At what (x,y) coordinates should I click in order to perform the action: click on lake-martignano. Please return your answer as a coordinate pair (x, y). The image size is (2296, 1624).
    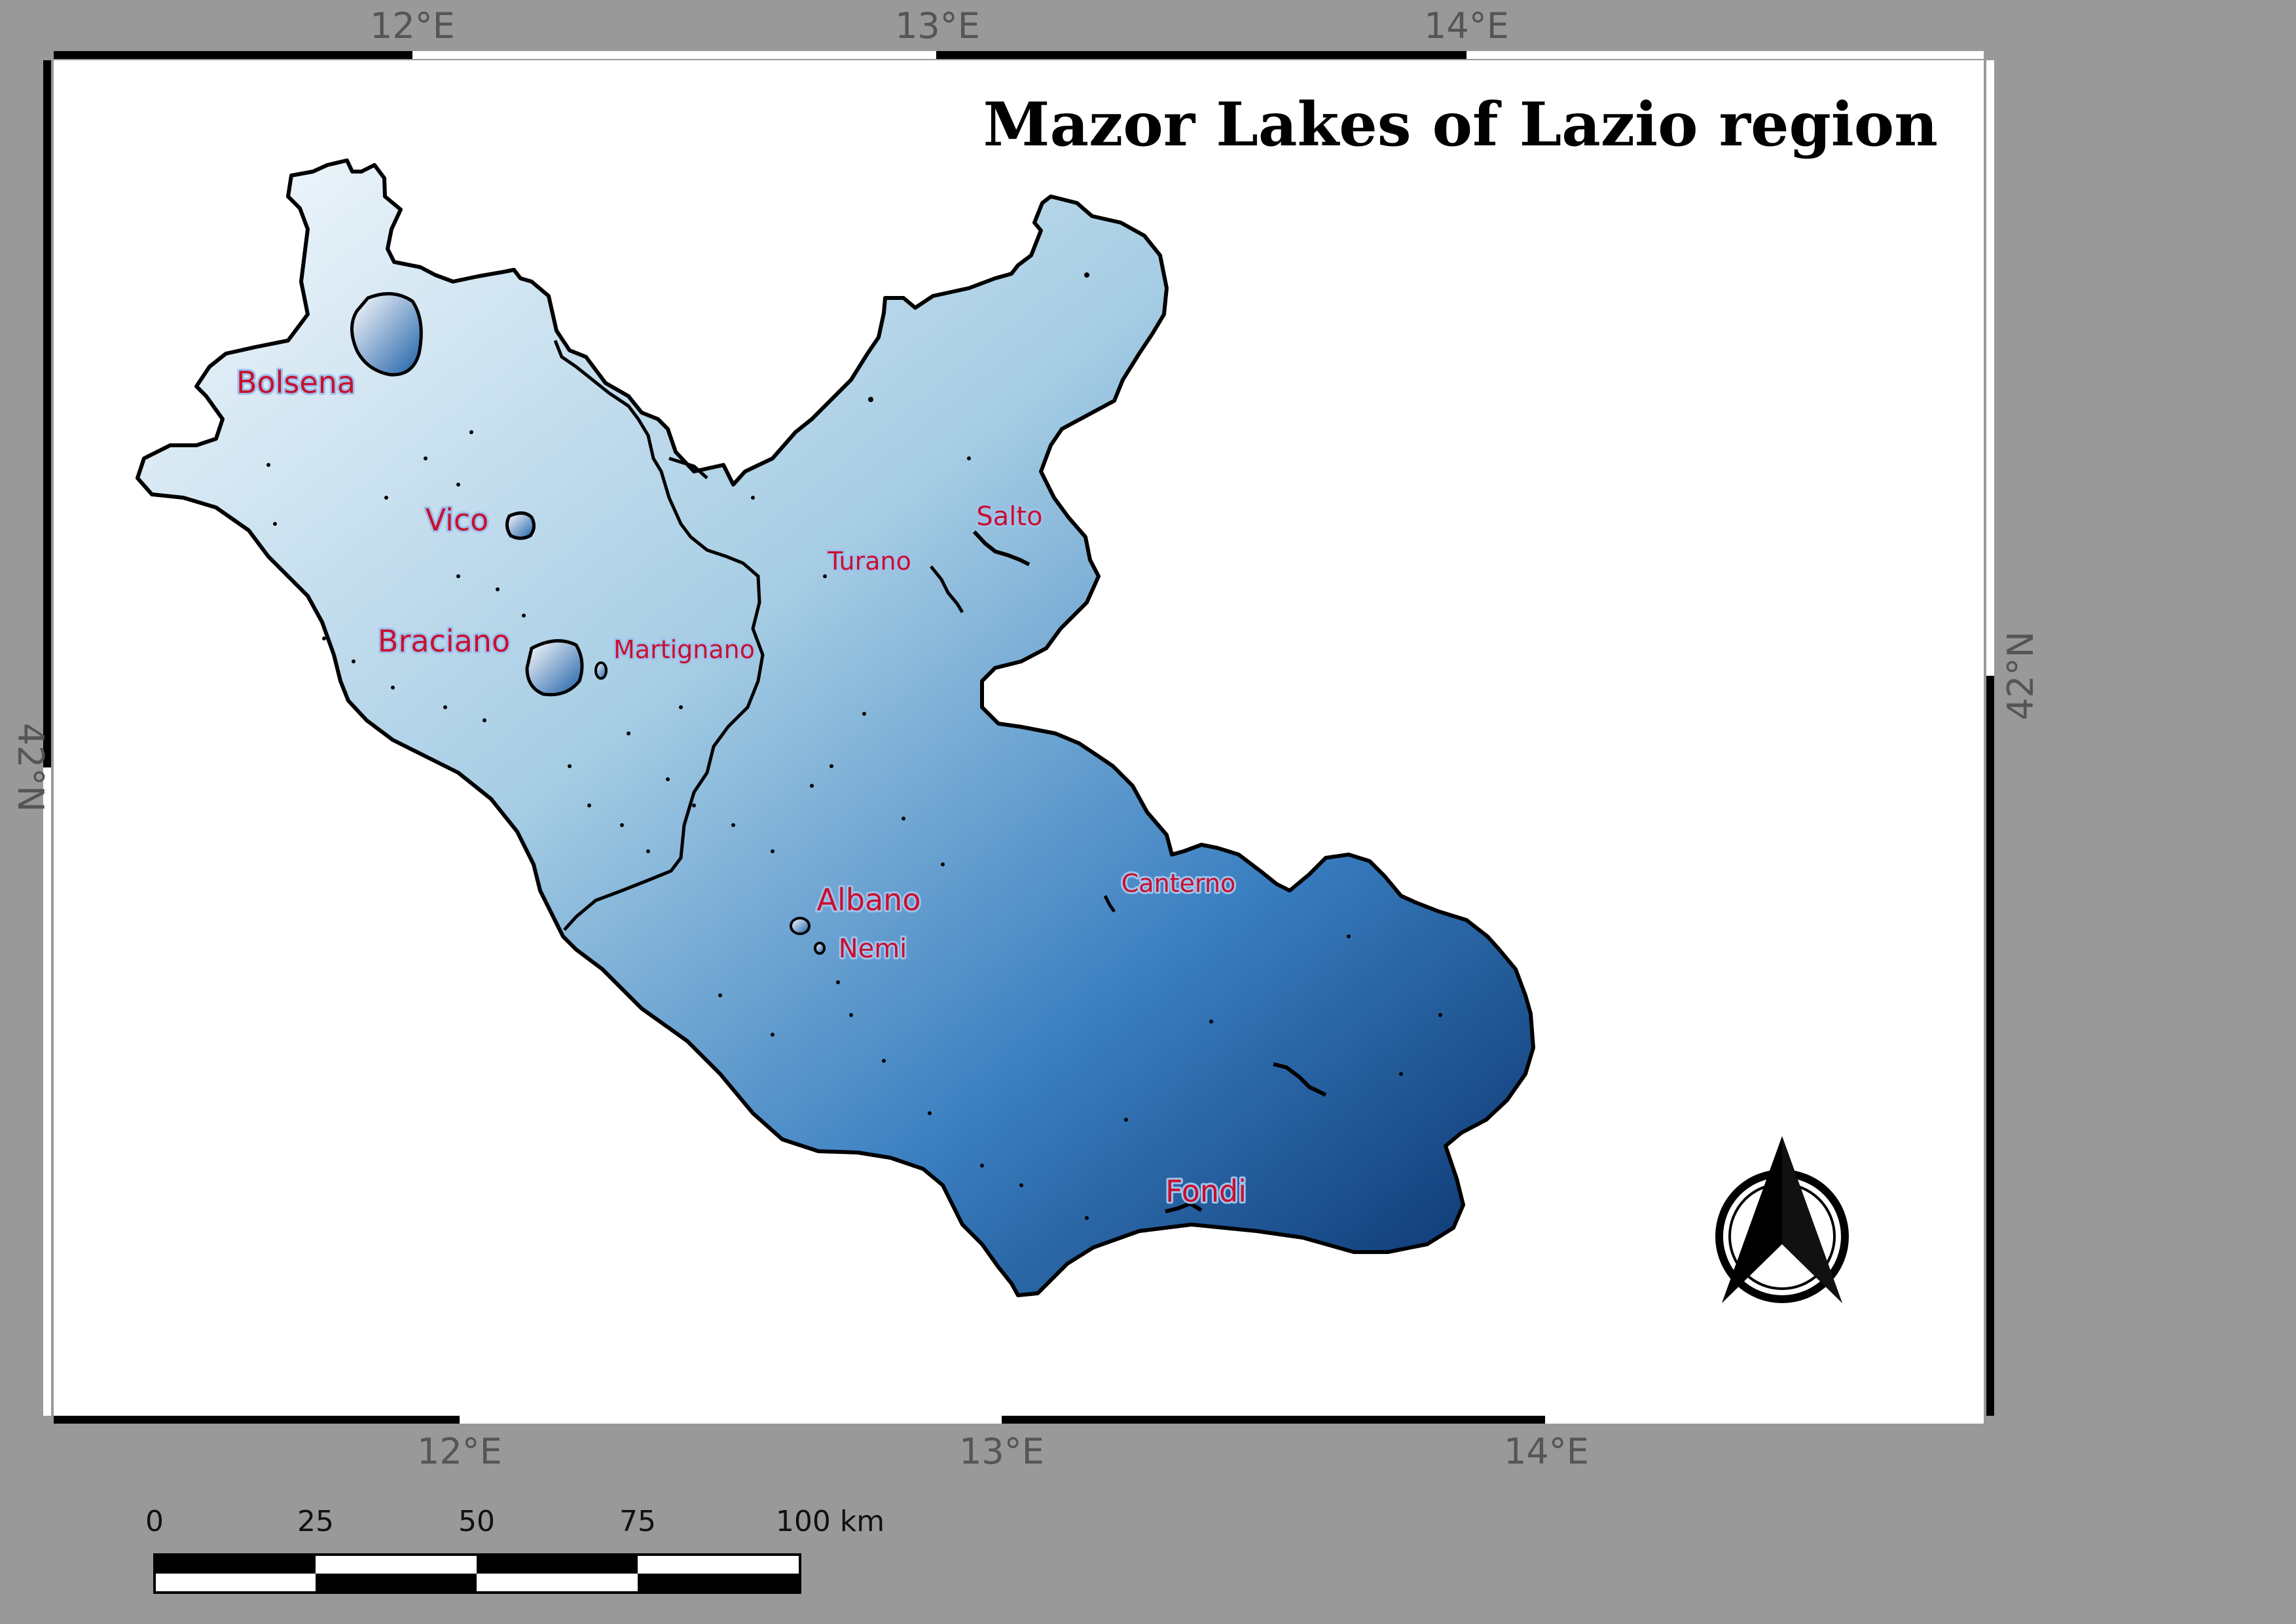
    Looking at the image, I should click on (601, 670).